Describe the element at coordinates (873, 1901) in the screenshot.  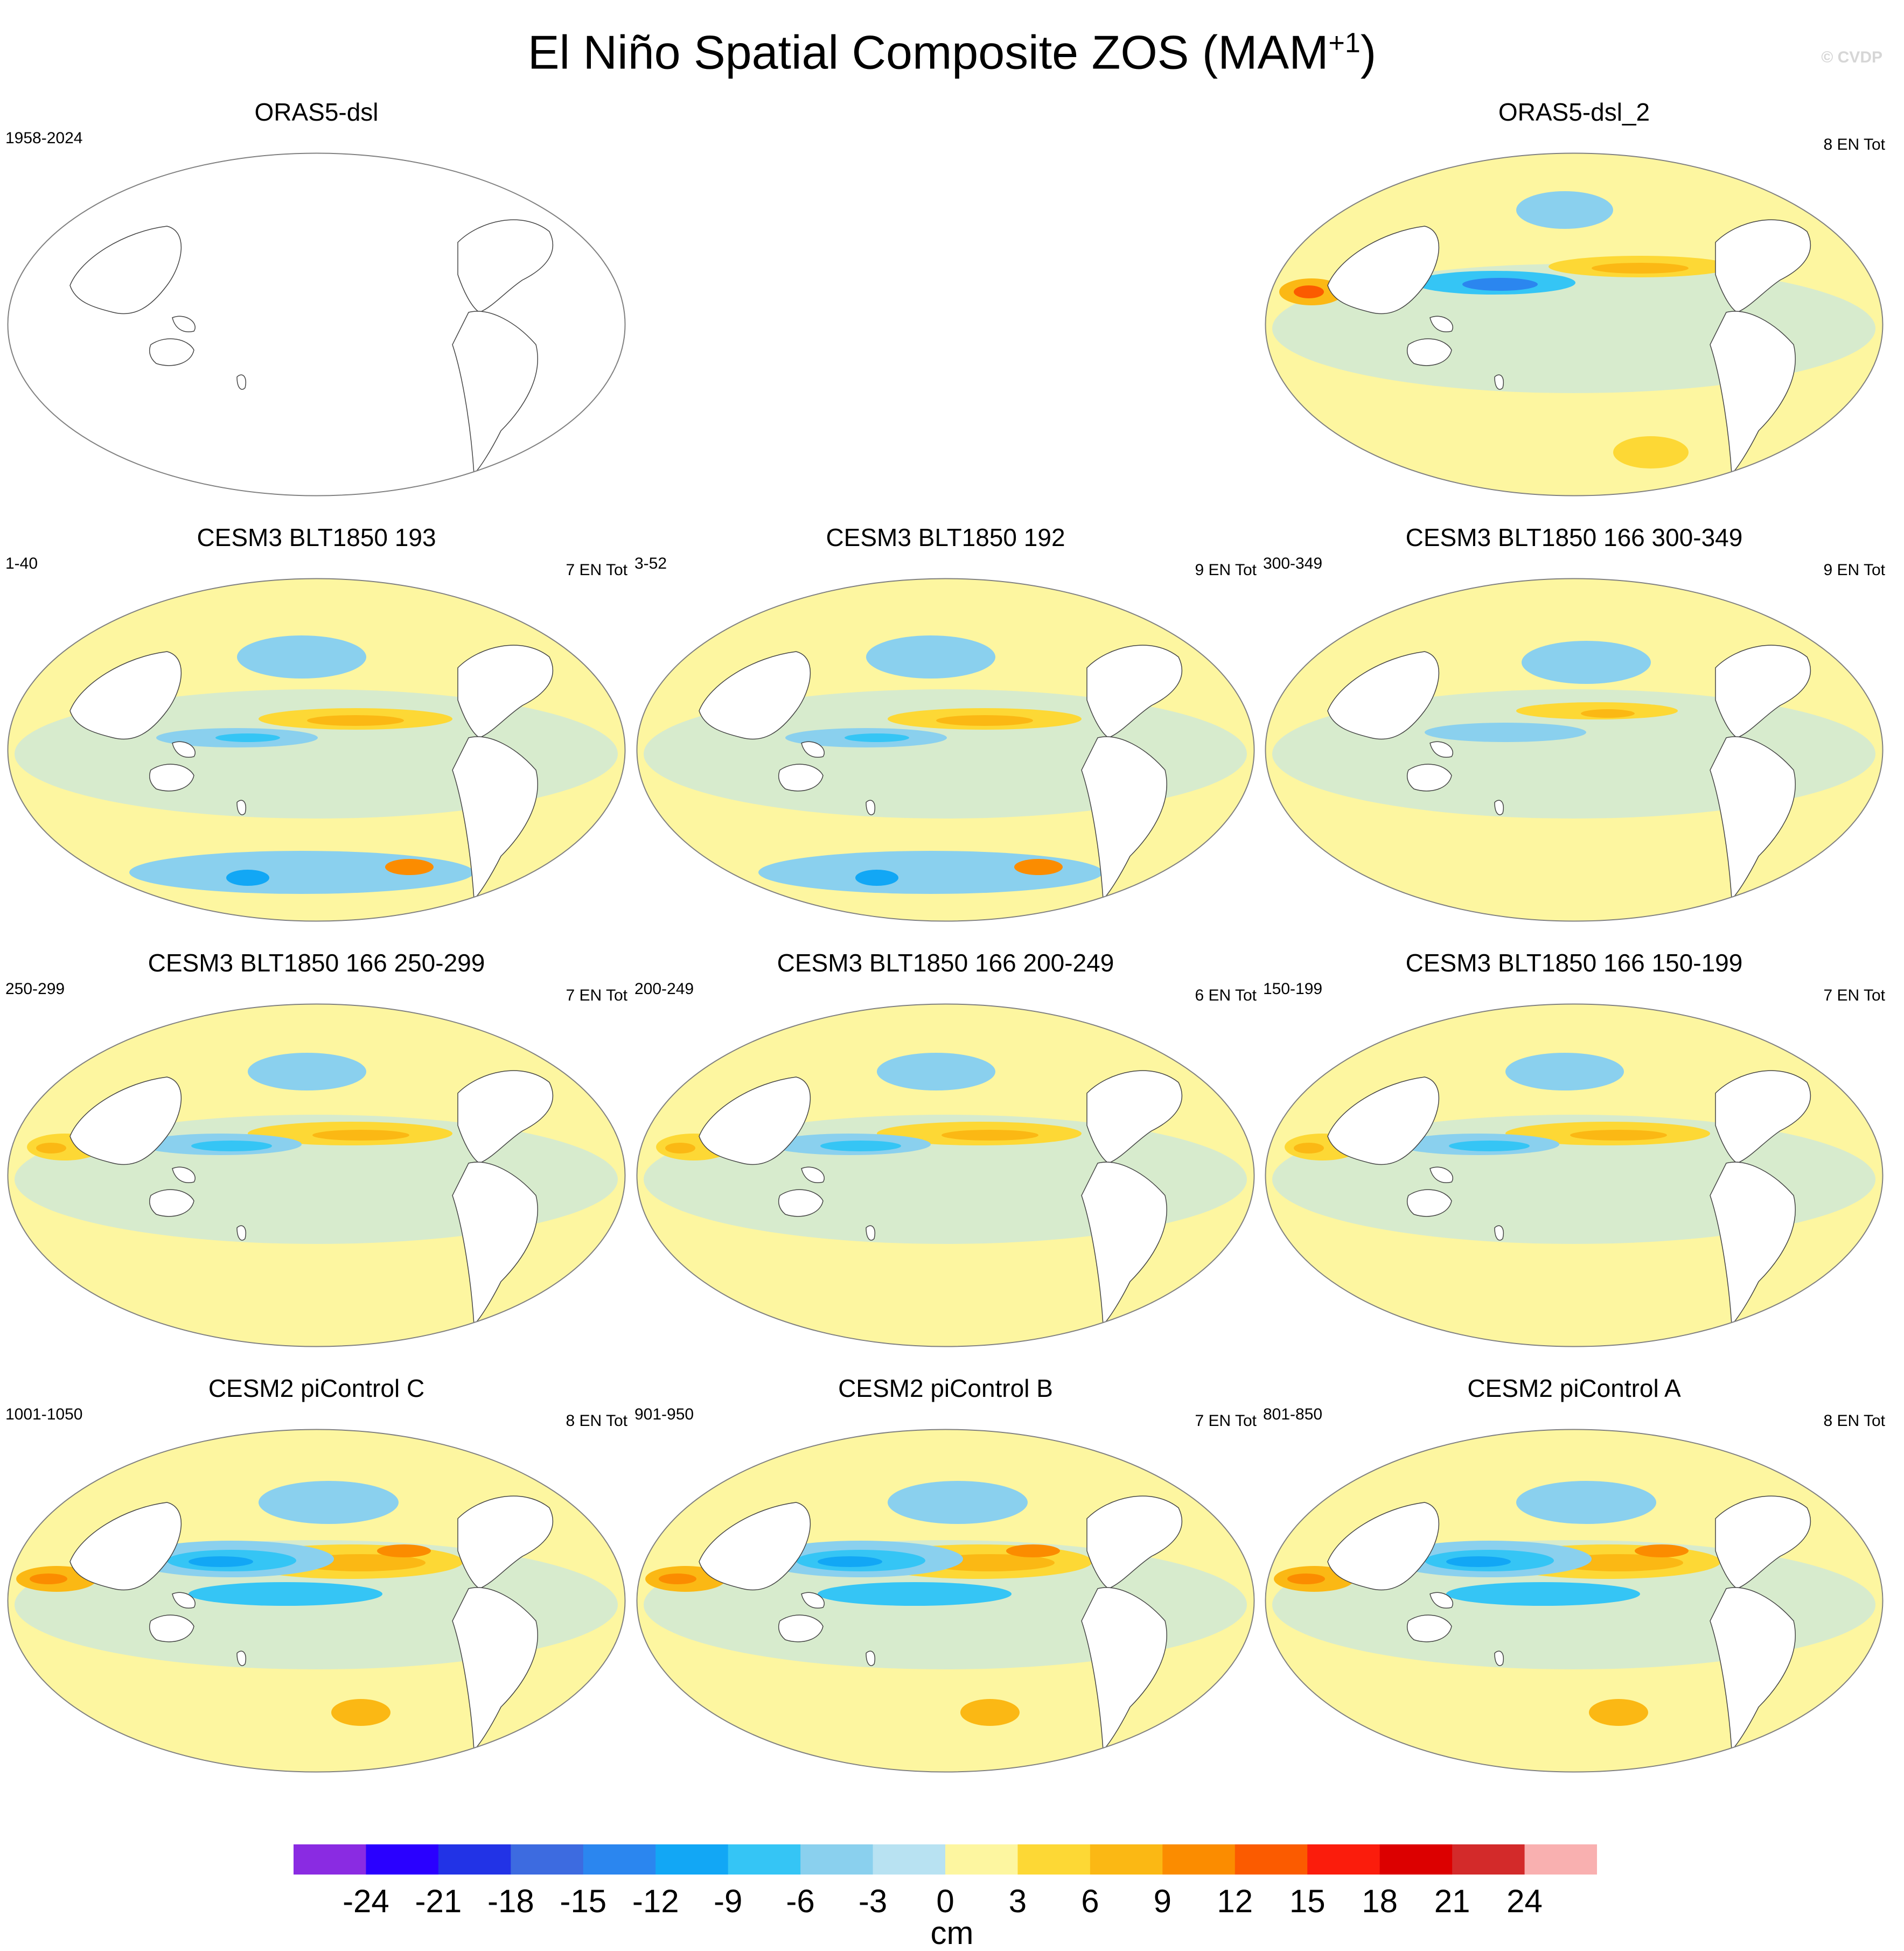
I see `colorbar-tick-label: -3` at that location.